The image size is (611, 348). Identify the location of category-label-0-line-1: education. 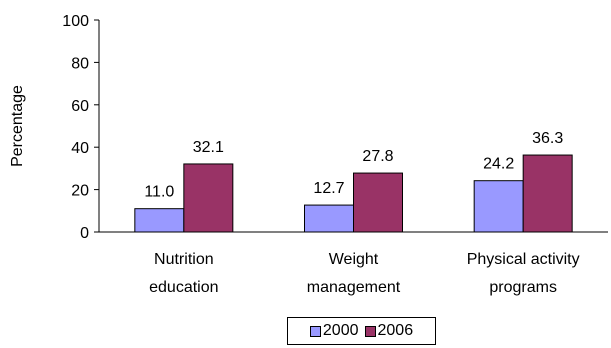
(183, 287).